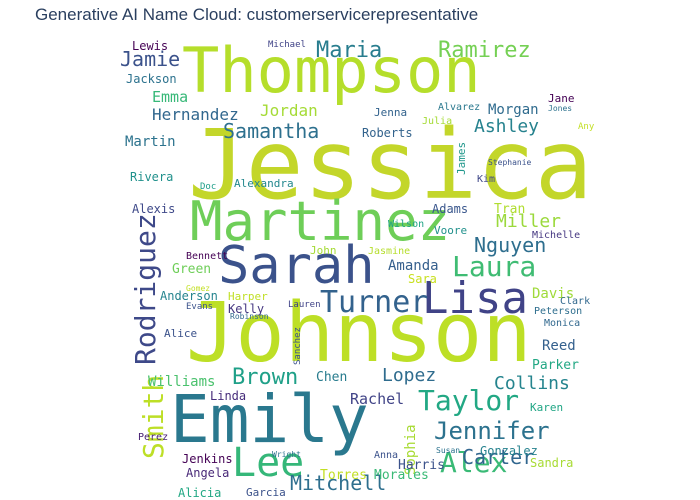 The image size is (700, 500). I want to click on word-alice: Alice, so click(181, 333).